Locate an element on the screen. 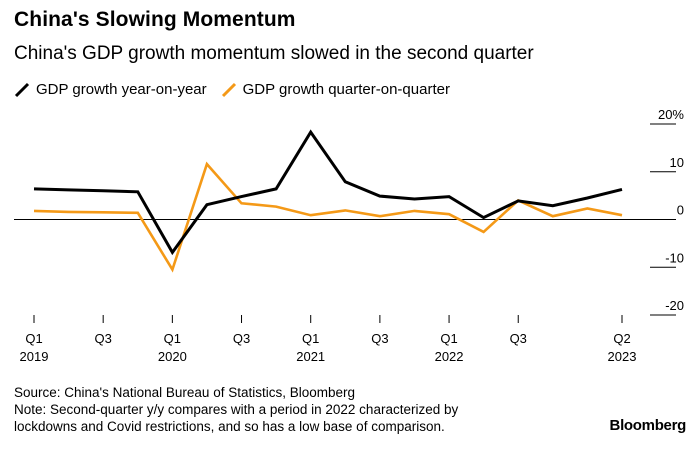 The image size is (700, 449). legend-item-yoy: GDP growth year-on-year is located at coordinates (110, 89).